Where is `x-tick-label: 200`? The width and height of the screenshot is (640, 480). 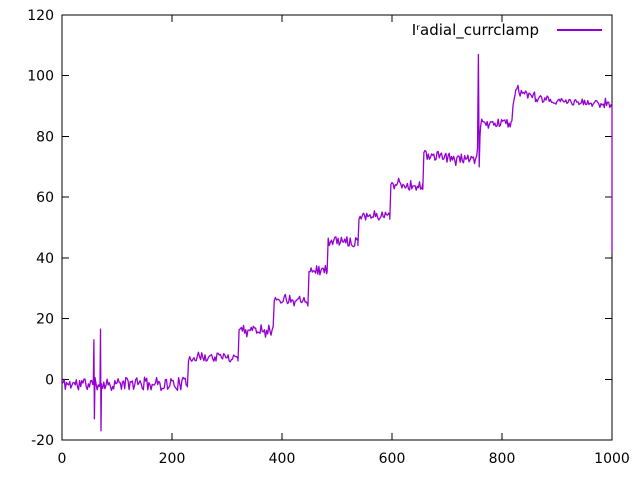
x-tick-label: 200 is located at coordinates (172, 459).